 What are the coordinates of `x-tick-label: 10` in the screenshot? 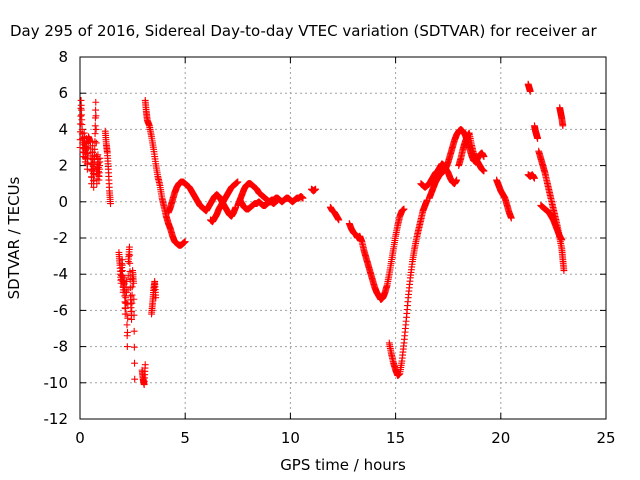 It's located at (290, 438).